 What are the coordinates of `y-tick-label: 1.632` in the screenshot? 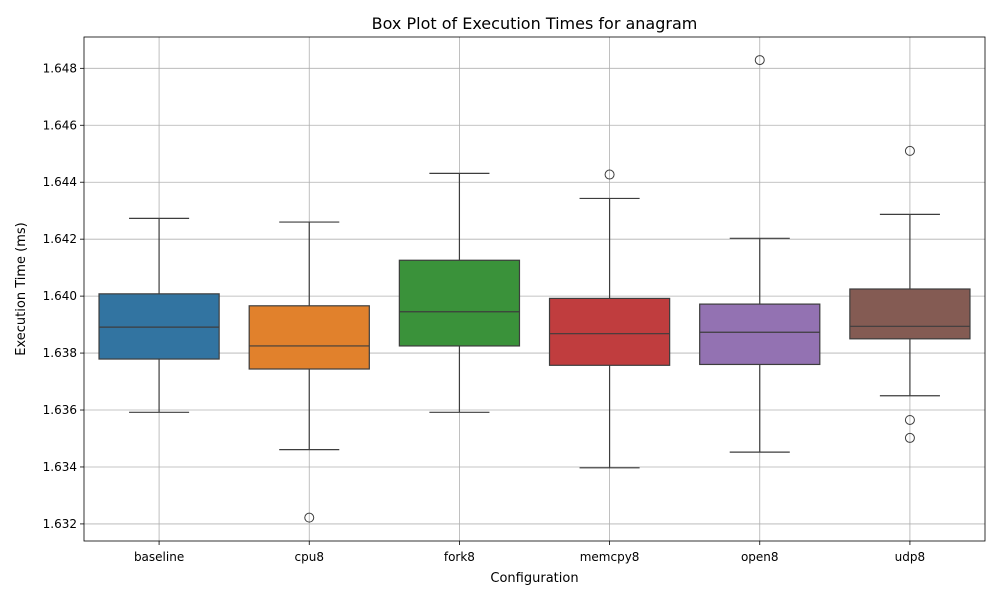 It's located at (60, 524).